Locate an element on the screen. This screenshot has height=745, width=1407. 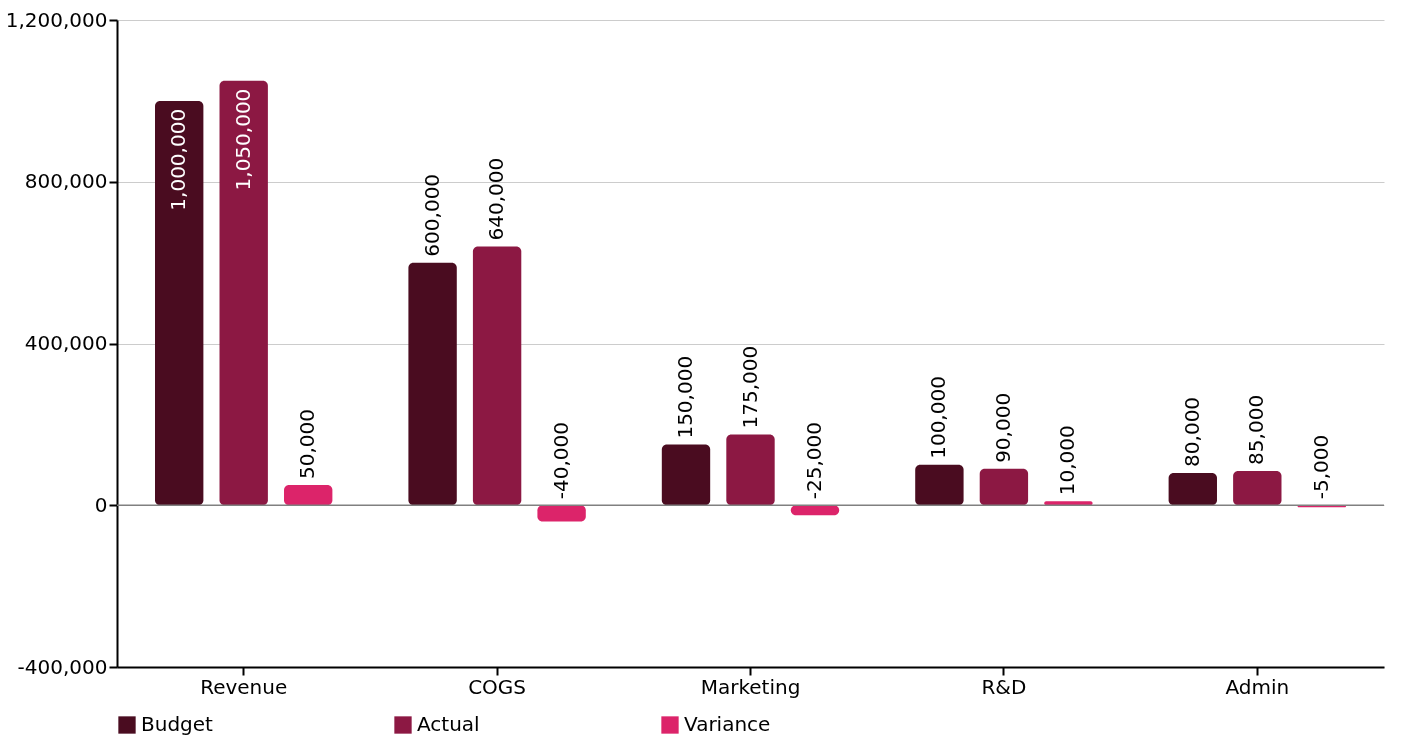
data-label: 90,000 is located at coordinates (1002, 427).